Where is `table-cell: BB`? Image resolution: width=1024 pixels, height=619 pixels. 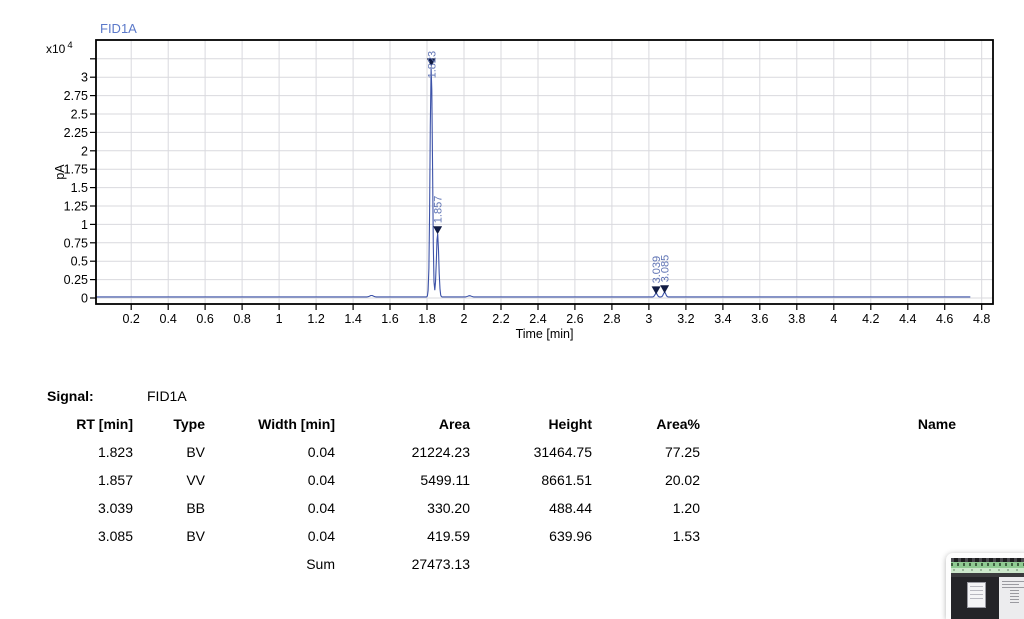 table-cell: BB is located at coordinates (195, 508).